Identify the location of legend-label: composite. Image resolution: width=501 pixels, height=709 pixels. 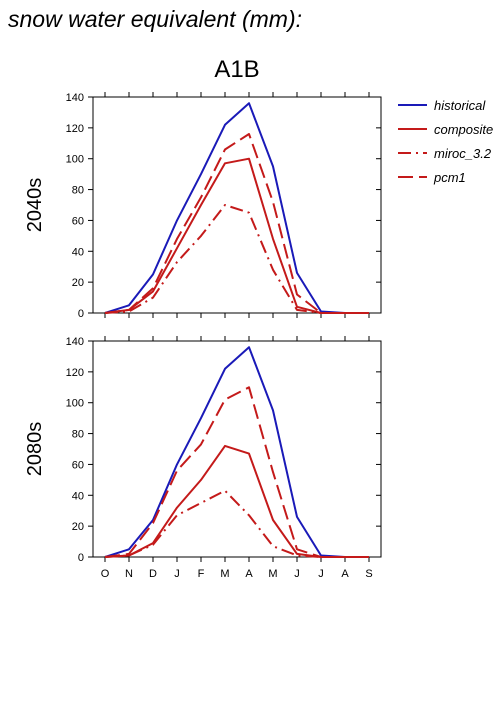
(463, 129).